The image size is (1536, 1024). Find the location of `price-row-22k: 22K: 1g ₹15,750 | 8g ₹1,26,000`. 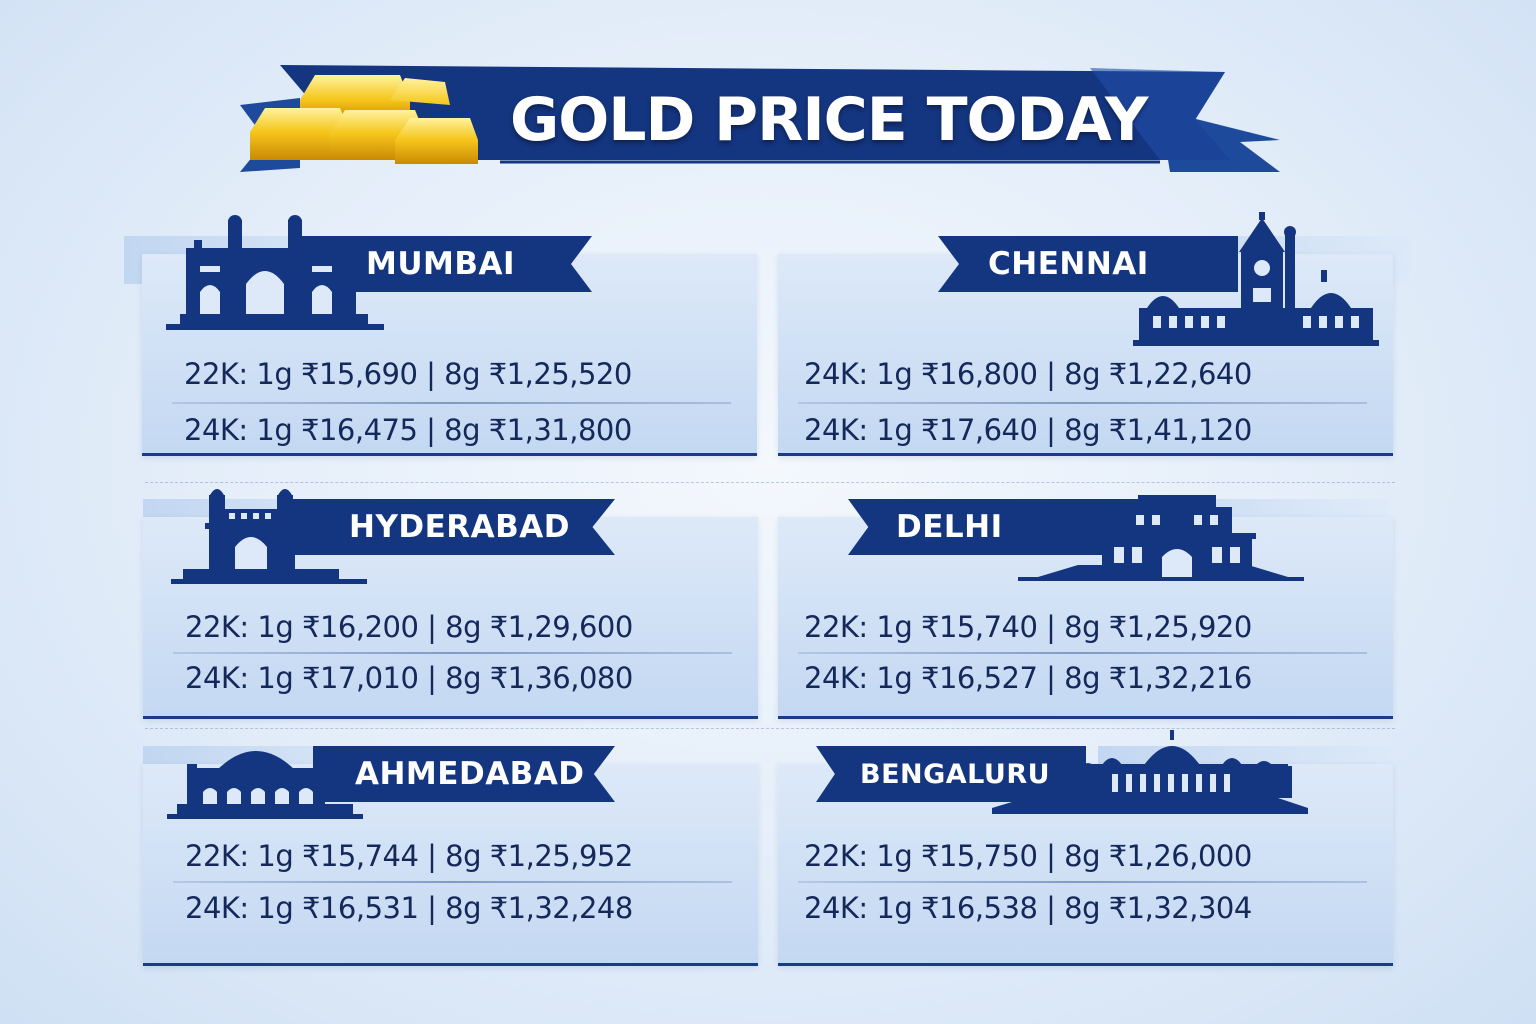

price-row-22k: 22K: 1g ₹15,750 | 8g ₹1,26,000 is located at coordinates (1028, 856).